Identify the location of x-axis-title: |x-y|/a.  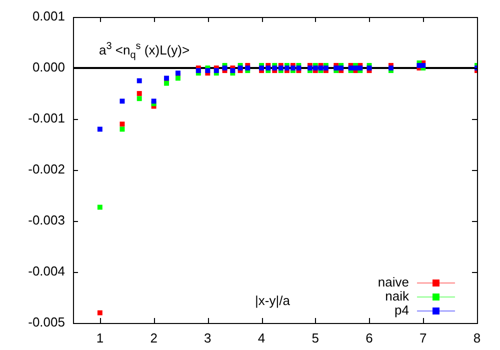
(272, 300).